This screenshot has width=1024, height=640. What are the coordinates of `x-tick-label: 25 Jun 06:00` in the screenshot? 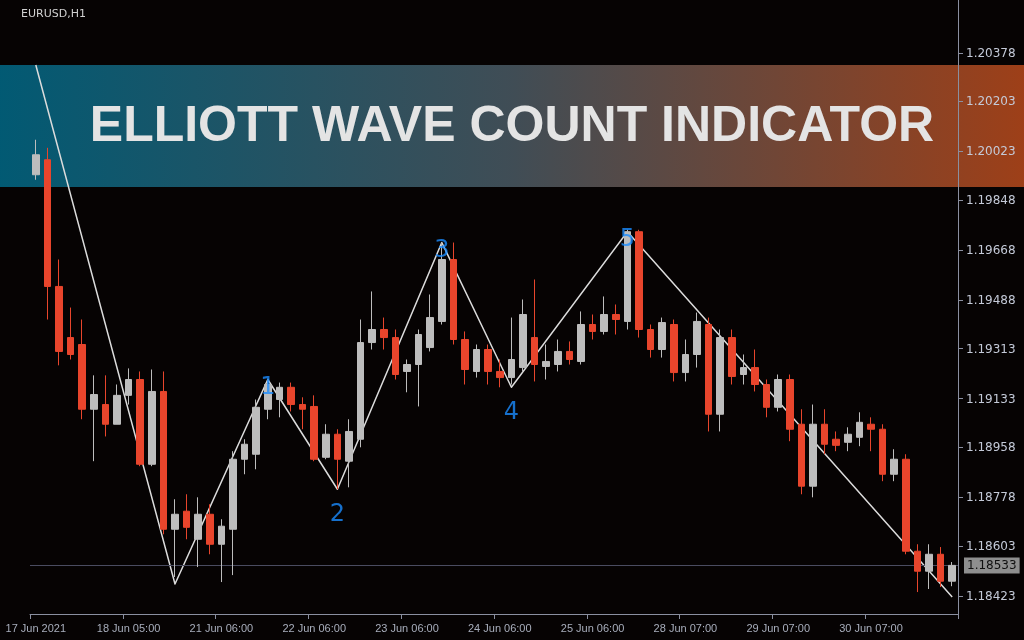 It's located at (592, 627).